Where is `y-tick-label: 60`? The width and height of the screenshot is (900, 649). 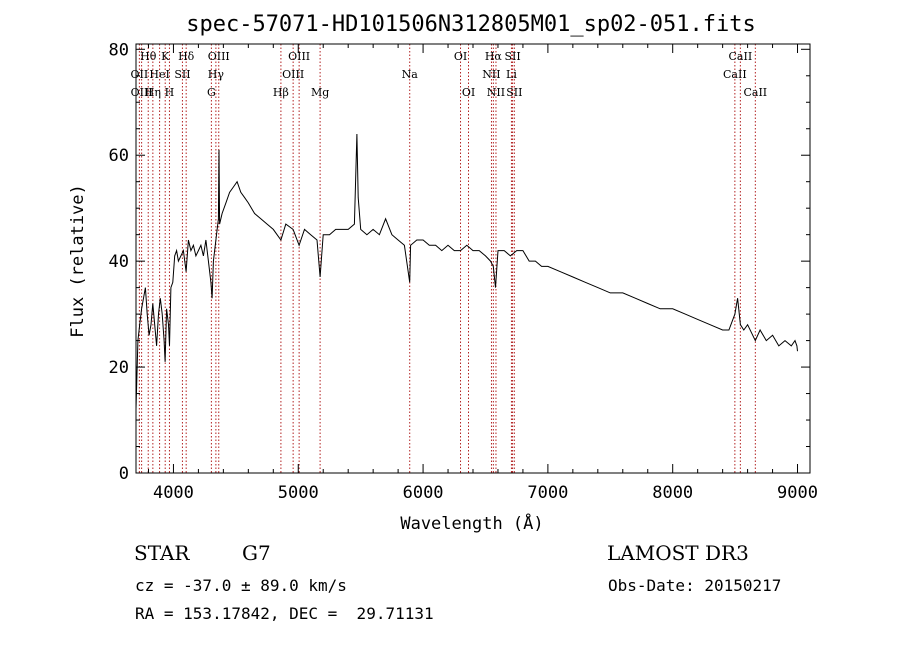
y-tick-label: 60 is located at coordinates (119, 156).